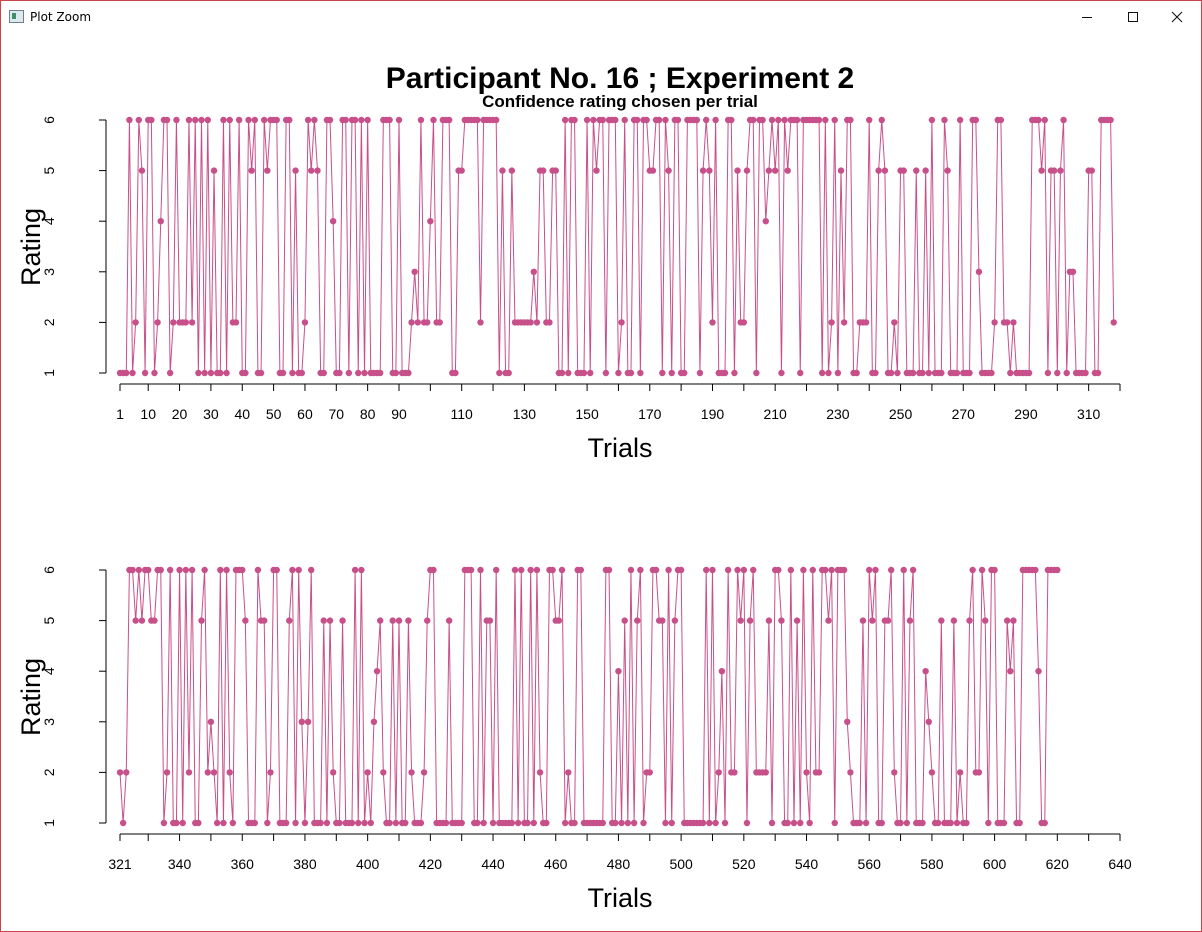  What do you see at coordinates (49, 221) in the screenshot?
I see `top-y-tick-label: 4` at bounding box center [49, 221].